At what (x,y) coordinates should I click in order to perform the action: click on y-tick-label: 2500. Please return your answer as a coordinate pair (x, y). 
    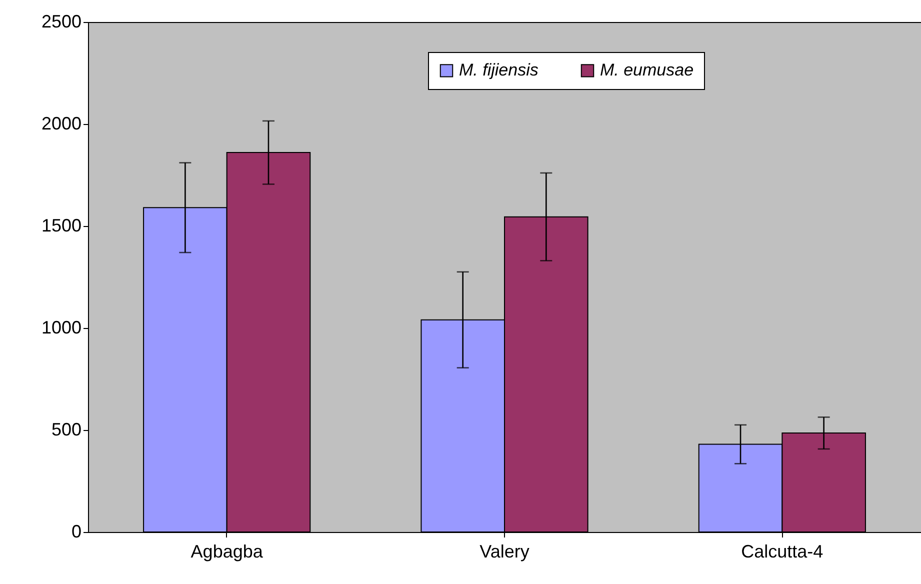
    Looking at the image, I should click on (61, 22).